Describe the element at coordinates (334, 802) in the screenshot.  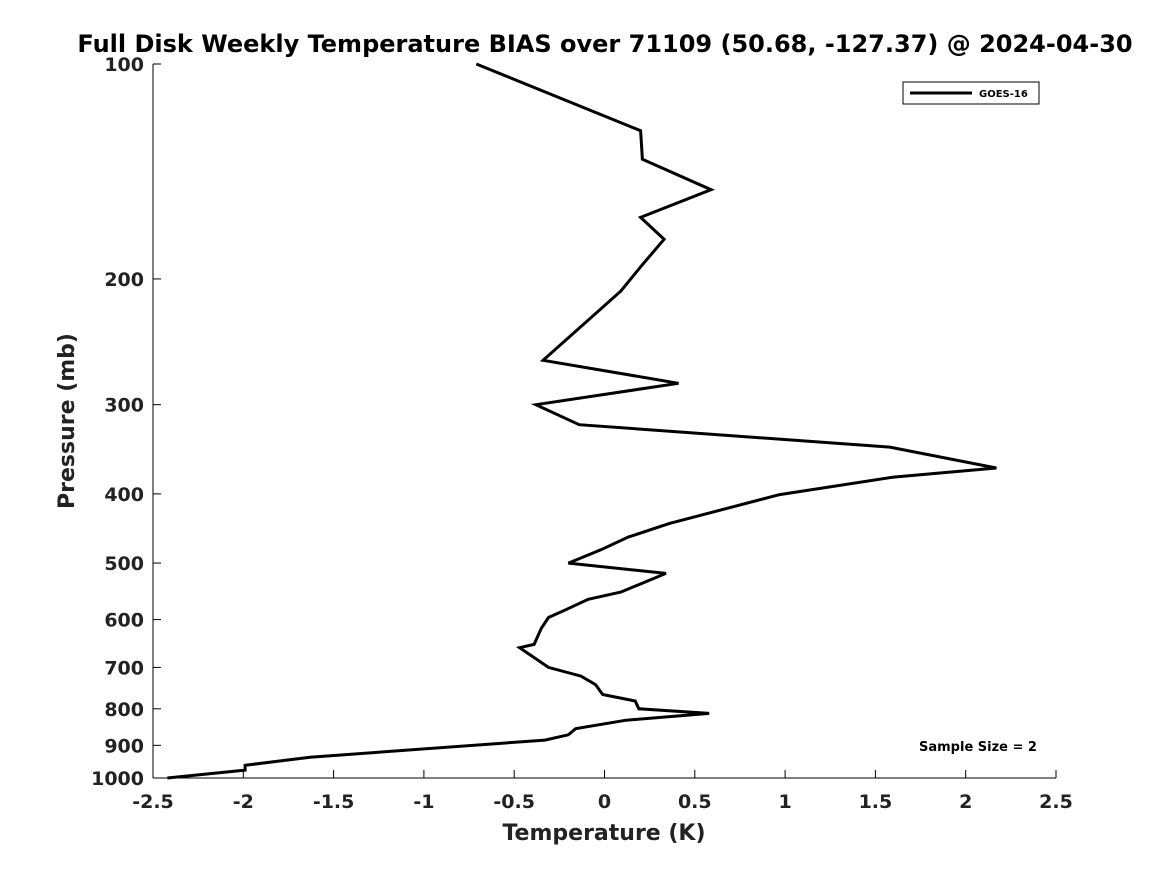
I see `x-tick-label: -1.5` at that location.